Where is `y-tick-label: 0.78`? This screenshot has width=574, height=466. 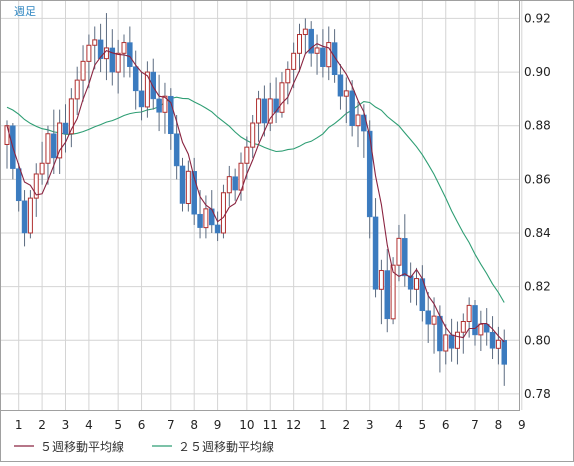 y-tick-label: 0.78 is located at coordinates (537, 394).